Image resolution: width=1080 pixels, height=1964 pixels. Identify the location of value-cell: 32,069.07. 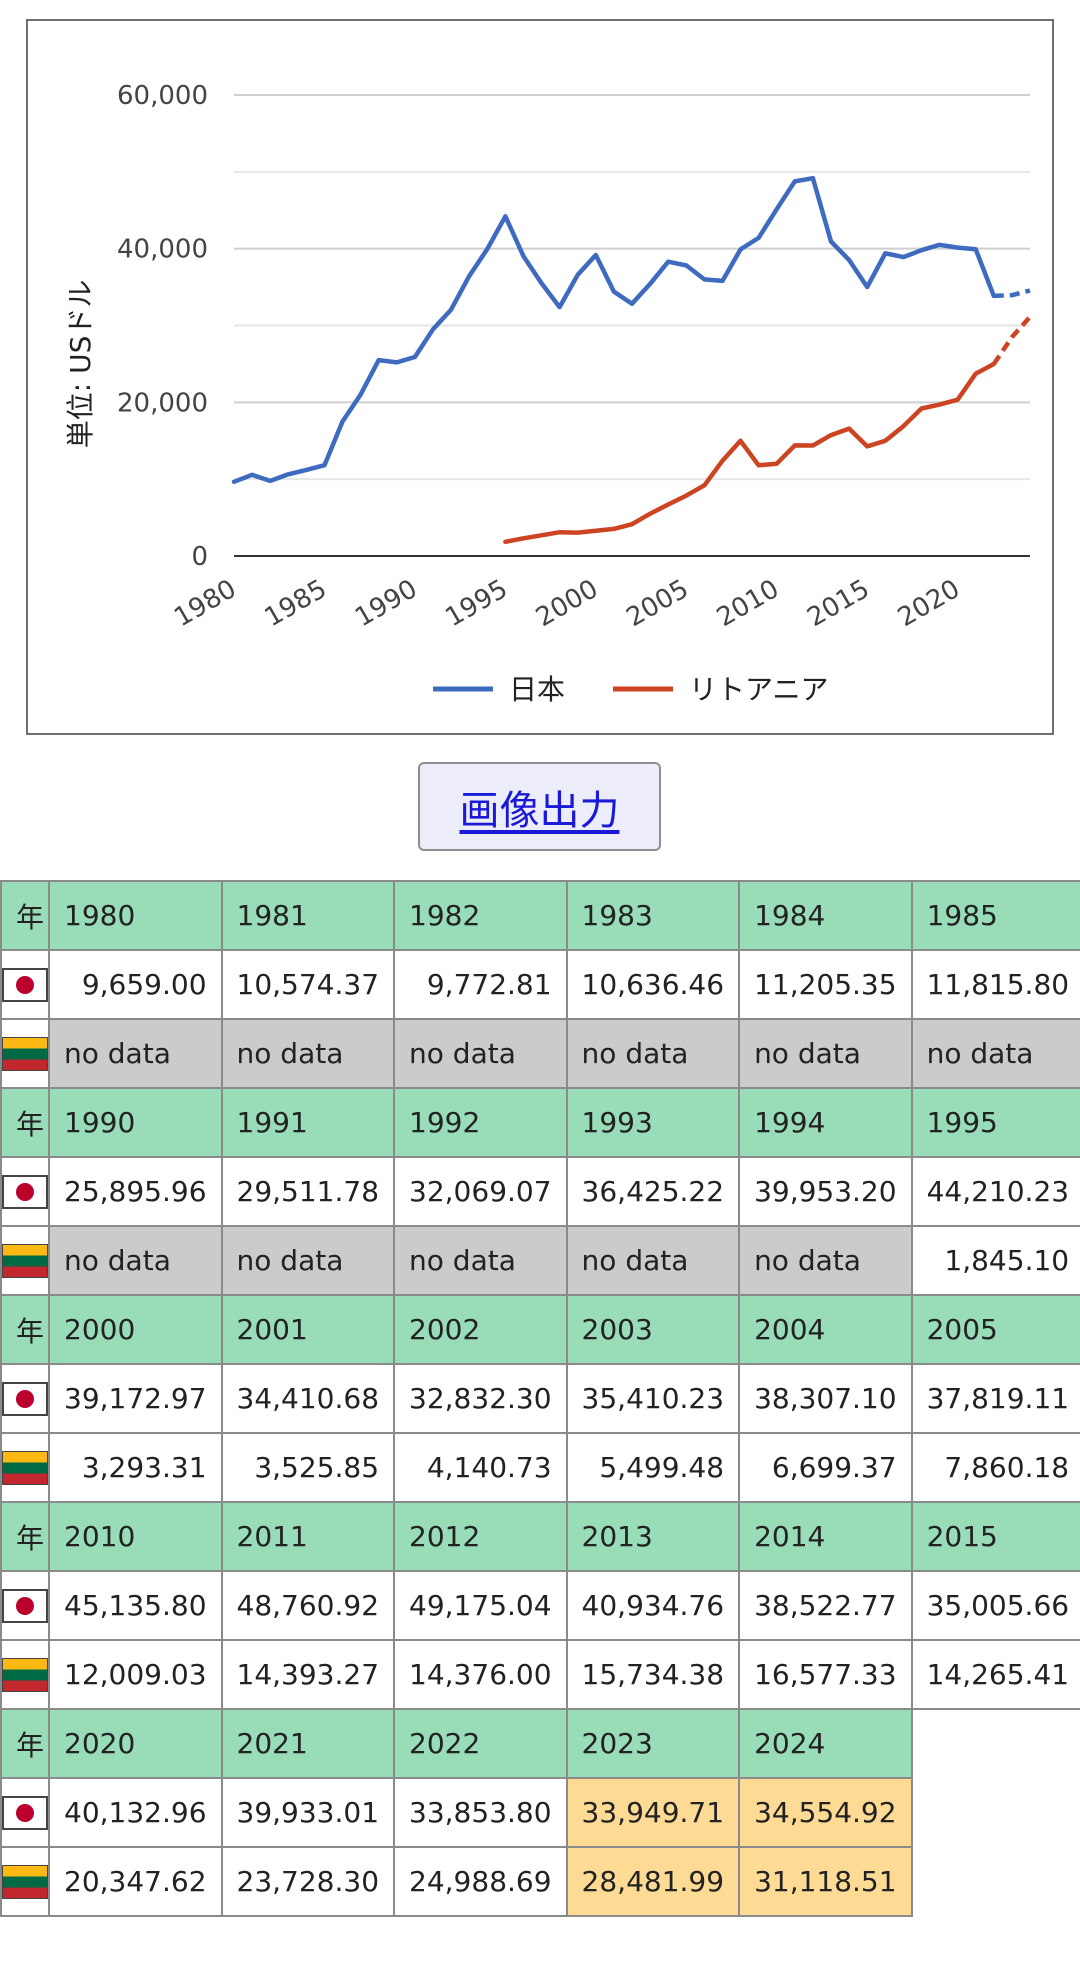
(480, 1191).